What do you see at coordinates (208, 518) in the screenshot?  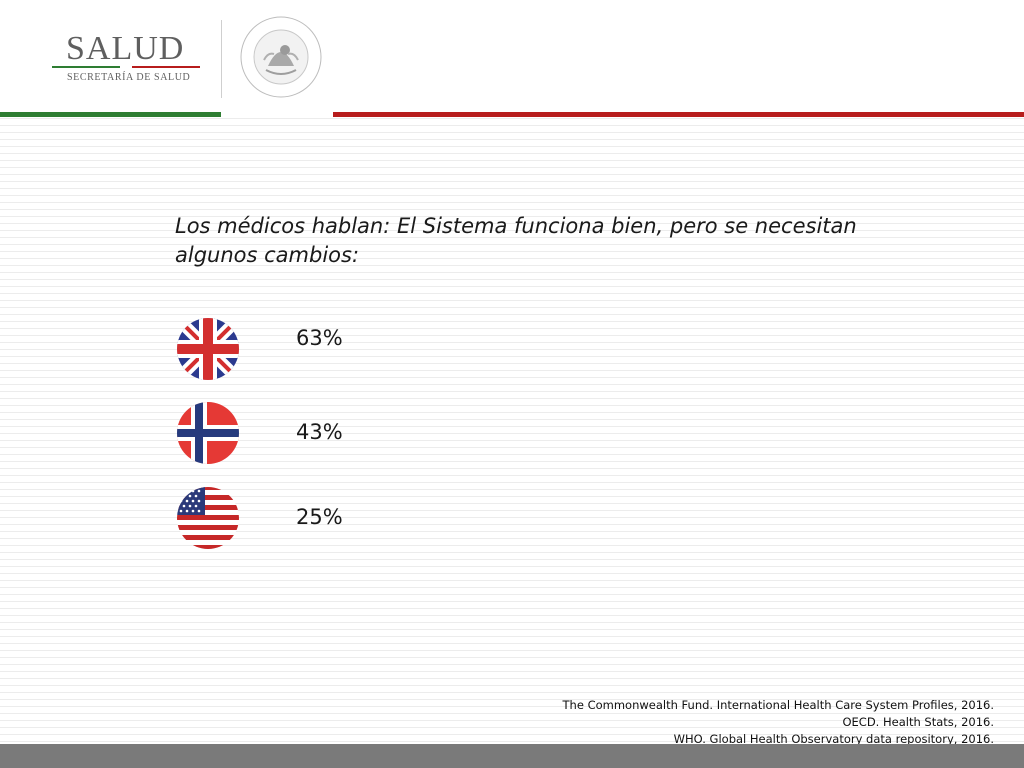 I see `usa-flag-icon` at bounding box center [208, 518].